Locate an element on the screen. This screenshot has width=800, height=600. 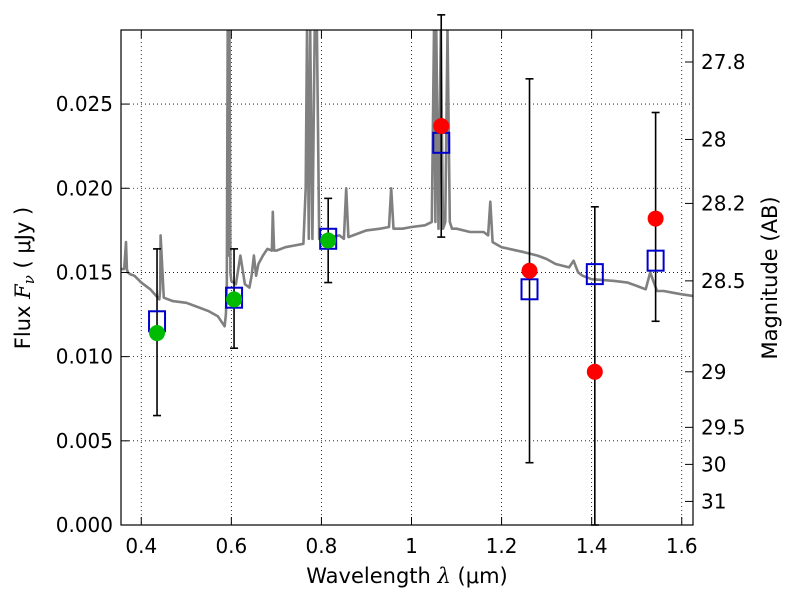
y-tick-label: 0.020 is located at coordinates (84, 188).